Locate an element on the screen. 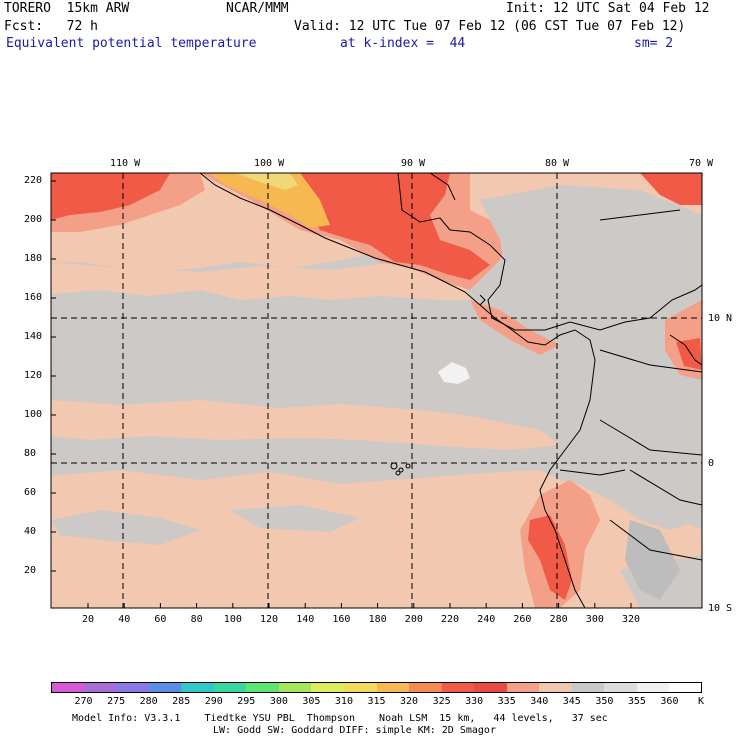 Image resolution: width=740 pixels, height=740 pixels. y-tick-label: 140 is located at coordinates (33, 336).